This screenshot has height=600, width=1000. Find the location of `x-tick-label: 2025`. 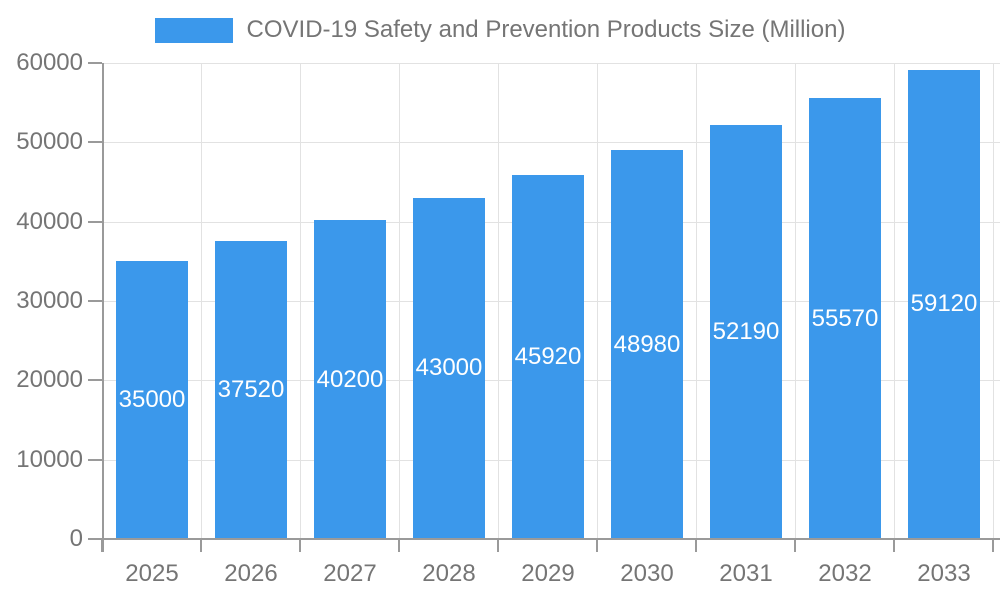

x-tick-label: 2025 is located at coordinates (152, 573).